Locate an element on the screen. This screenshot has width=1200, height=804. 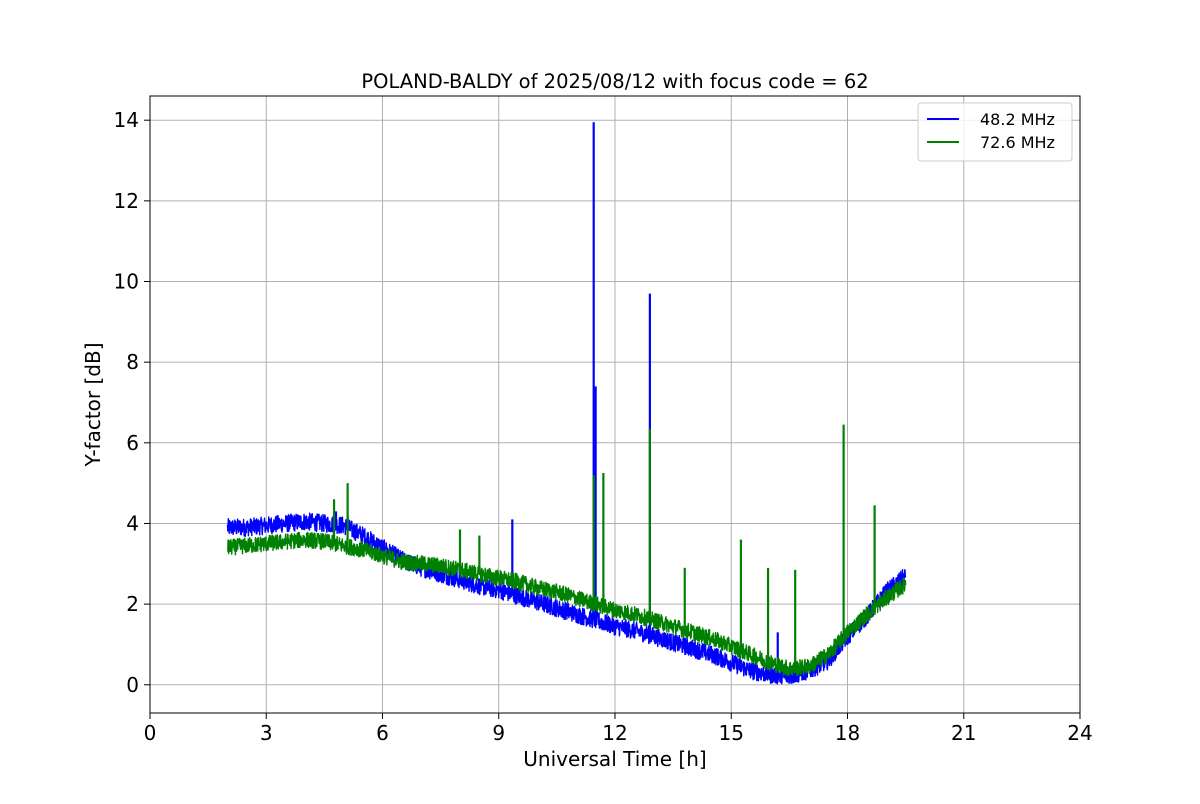
y-tick-label: 6 is located at coordinates (132, 443).